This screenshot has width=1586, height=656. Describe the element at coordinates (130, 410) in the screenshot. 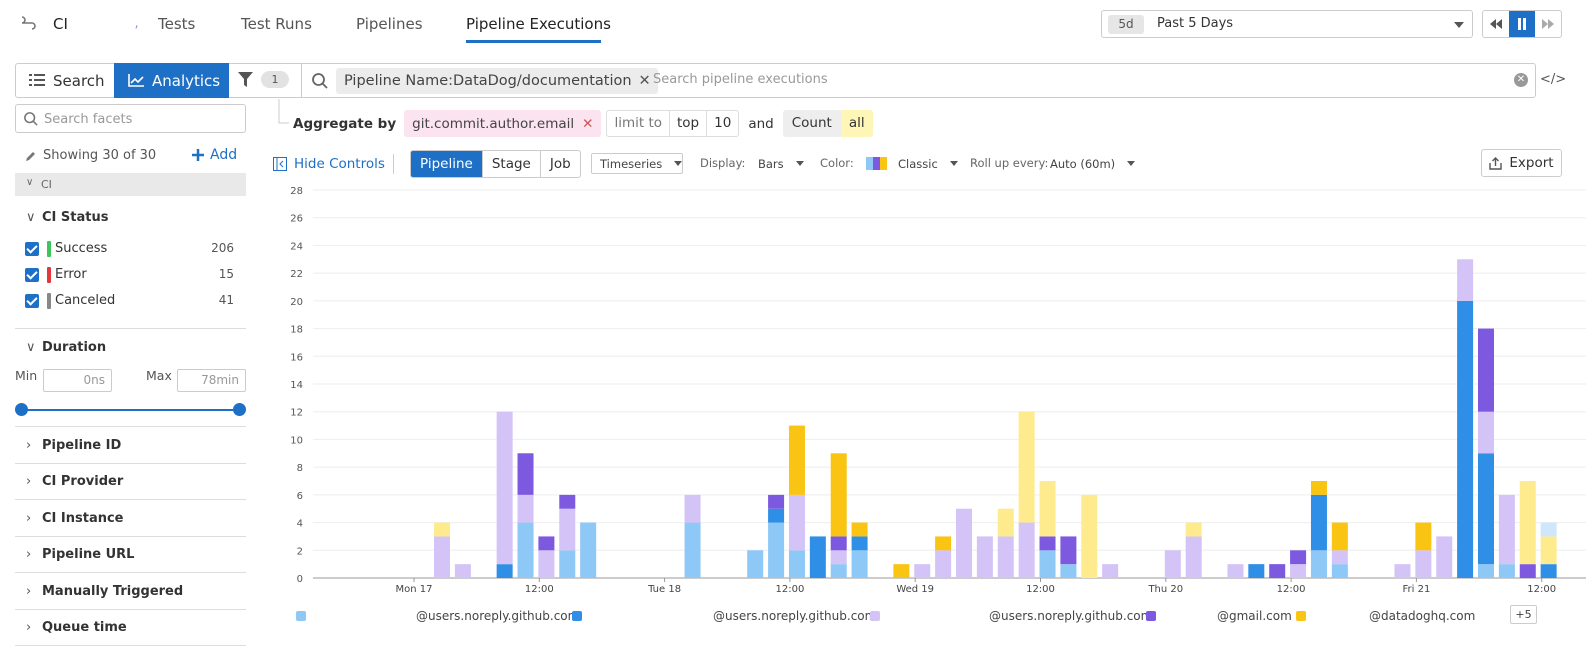

I see `duration-slider-track` at that location.